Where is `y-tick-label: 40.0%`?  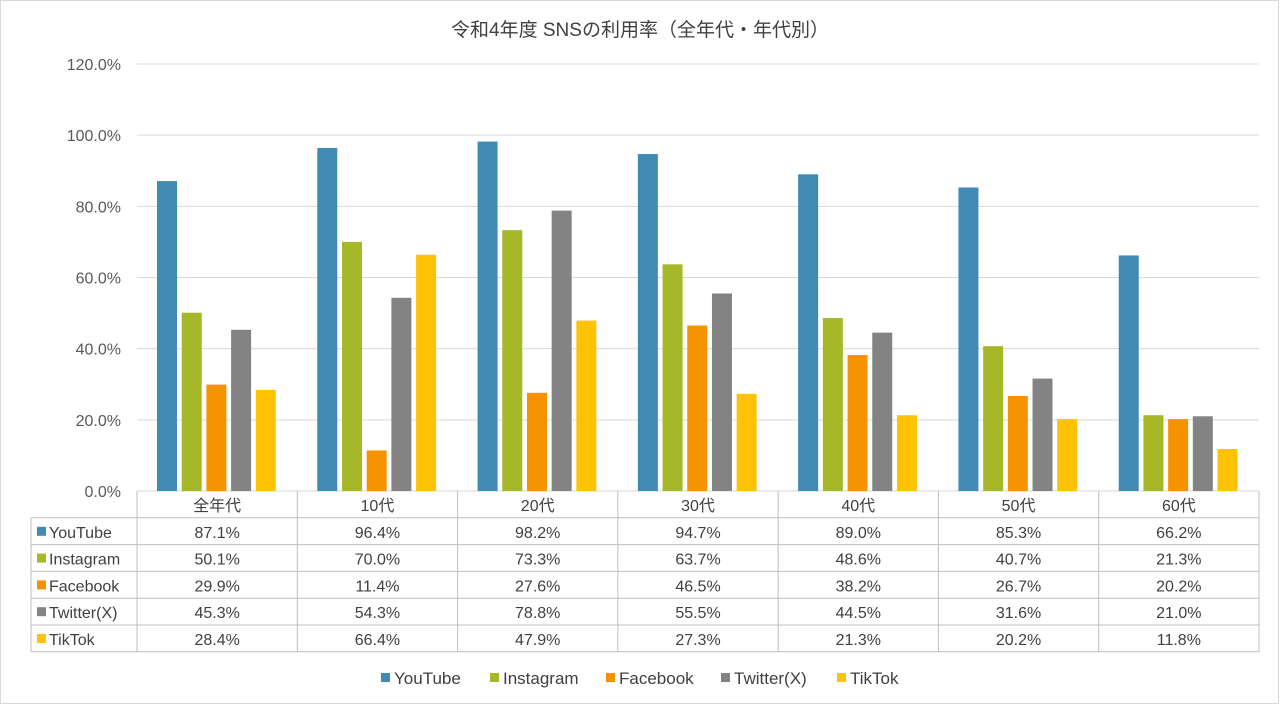 y-tick-label: 40.0% is located at coordinates (98, 350).